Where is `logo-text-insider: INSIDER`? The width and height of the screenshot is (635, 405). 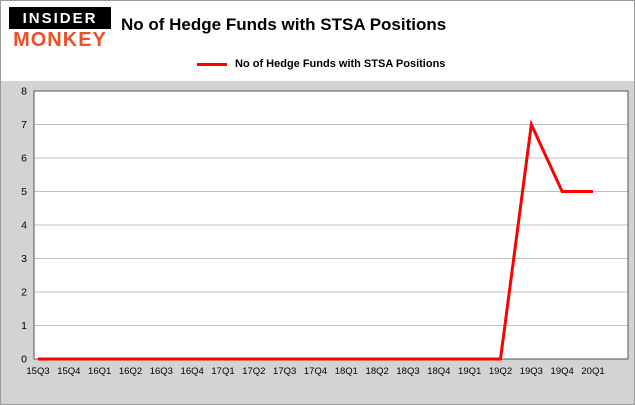
logo-text-insider: INSIDER is located at coordinates (60, 18).